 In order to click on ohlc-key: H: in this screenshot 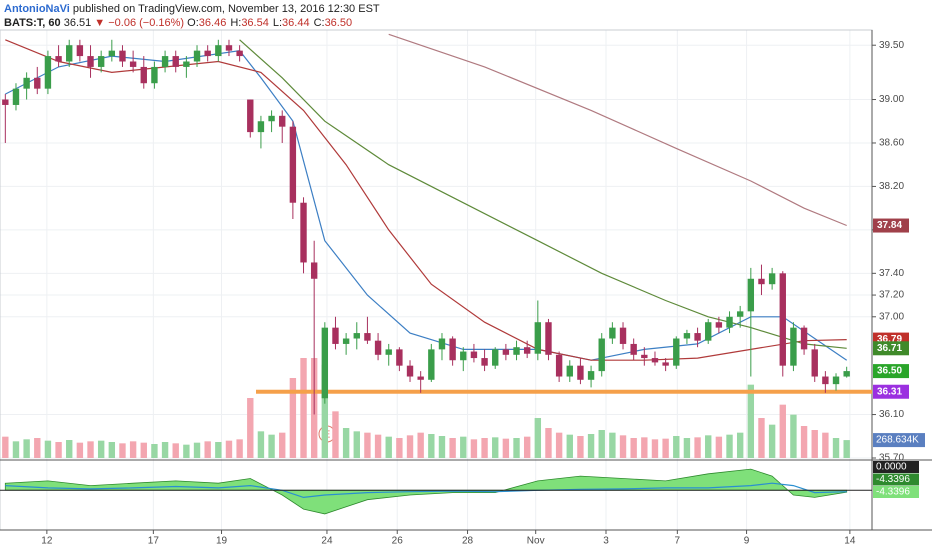, I will do `click(236, 23)`.